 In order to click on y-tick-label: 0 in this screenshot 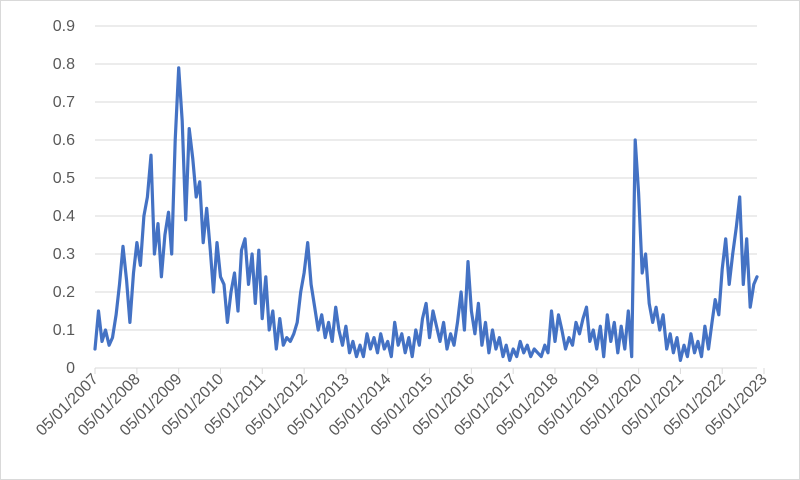, I will do `click(70, 368)`.